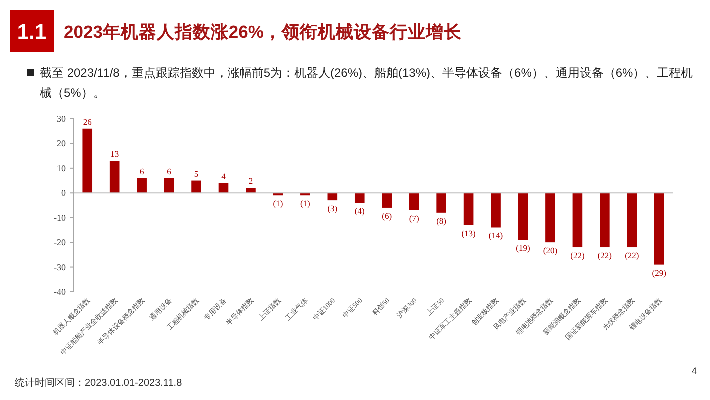  I want to click on y-tick-label: 10, so click(61, 168).